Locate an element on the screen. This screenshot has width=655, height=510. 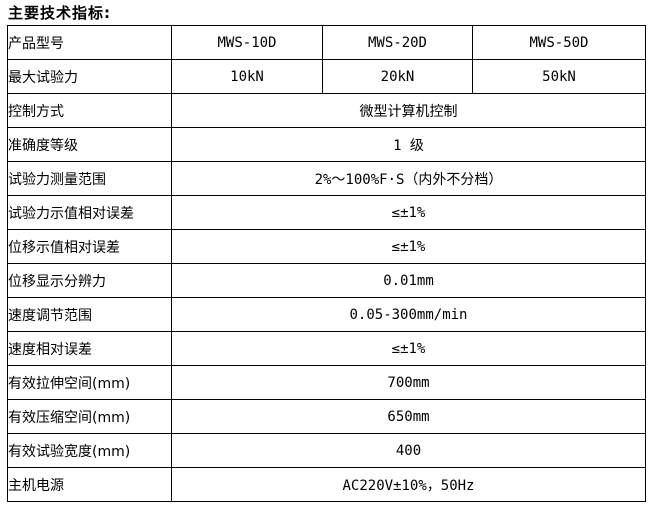
table-row-displacement-error: 位移示值相对误差 ≤±1% is located at coordinates (326, 246).